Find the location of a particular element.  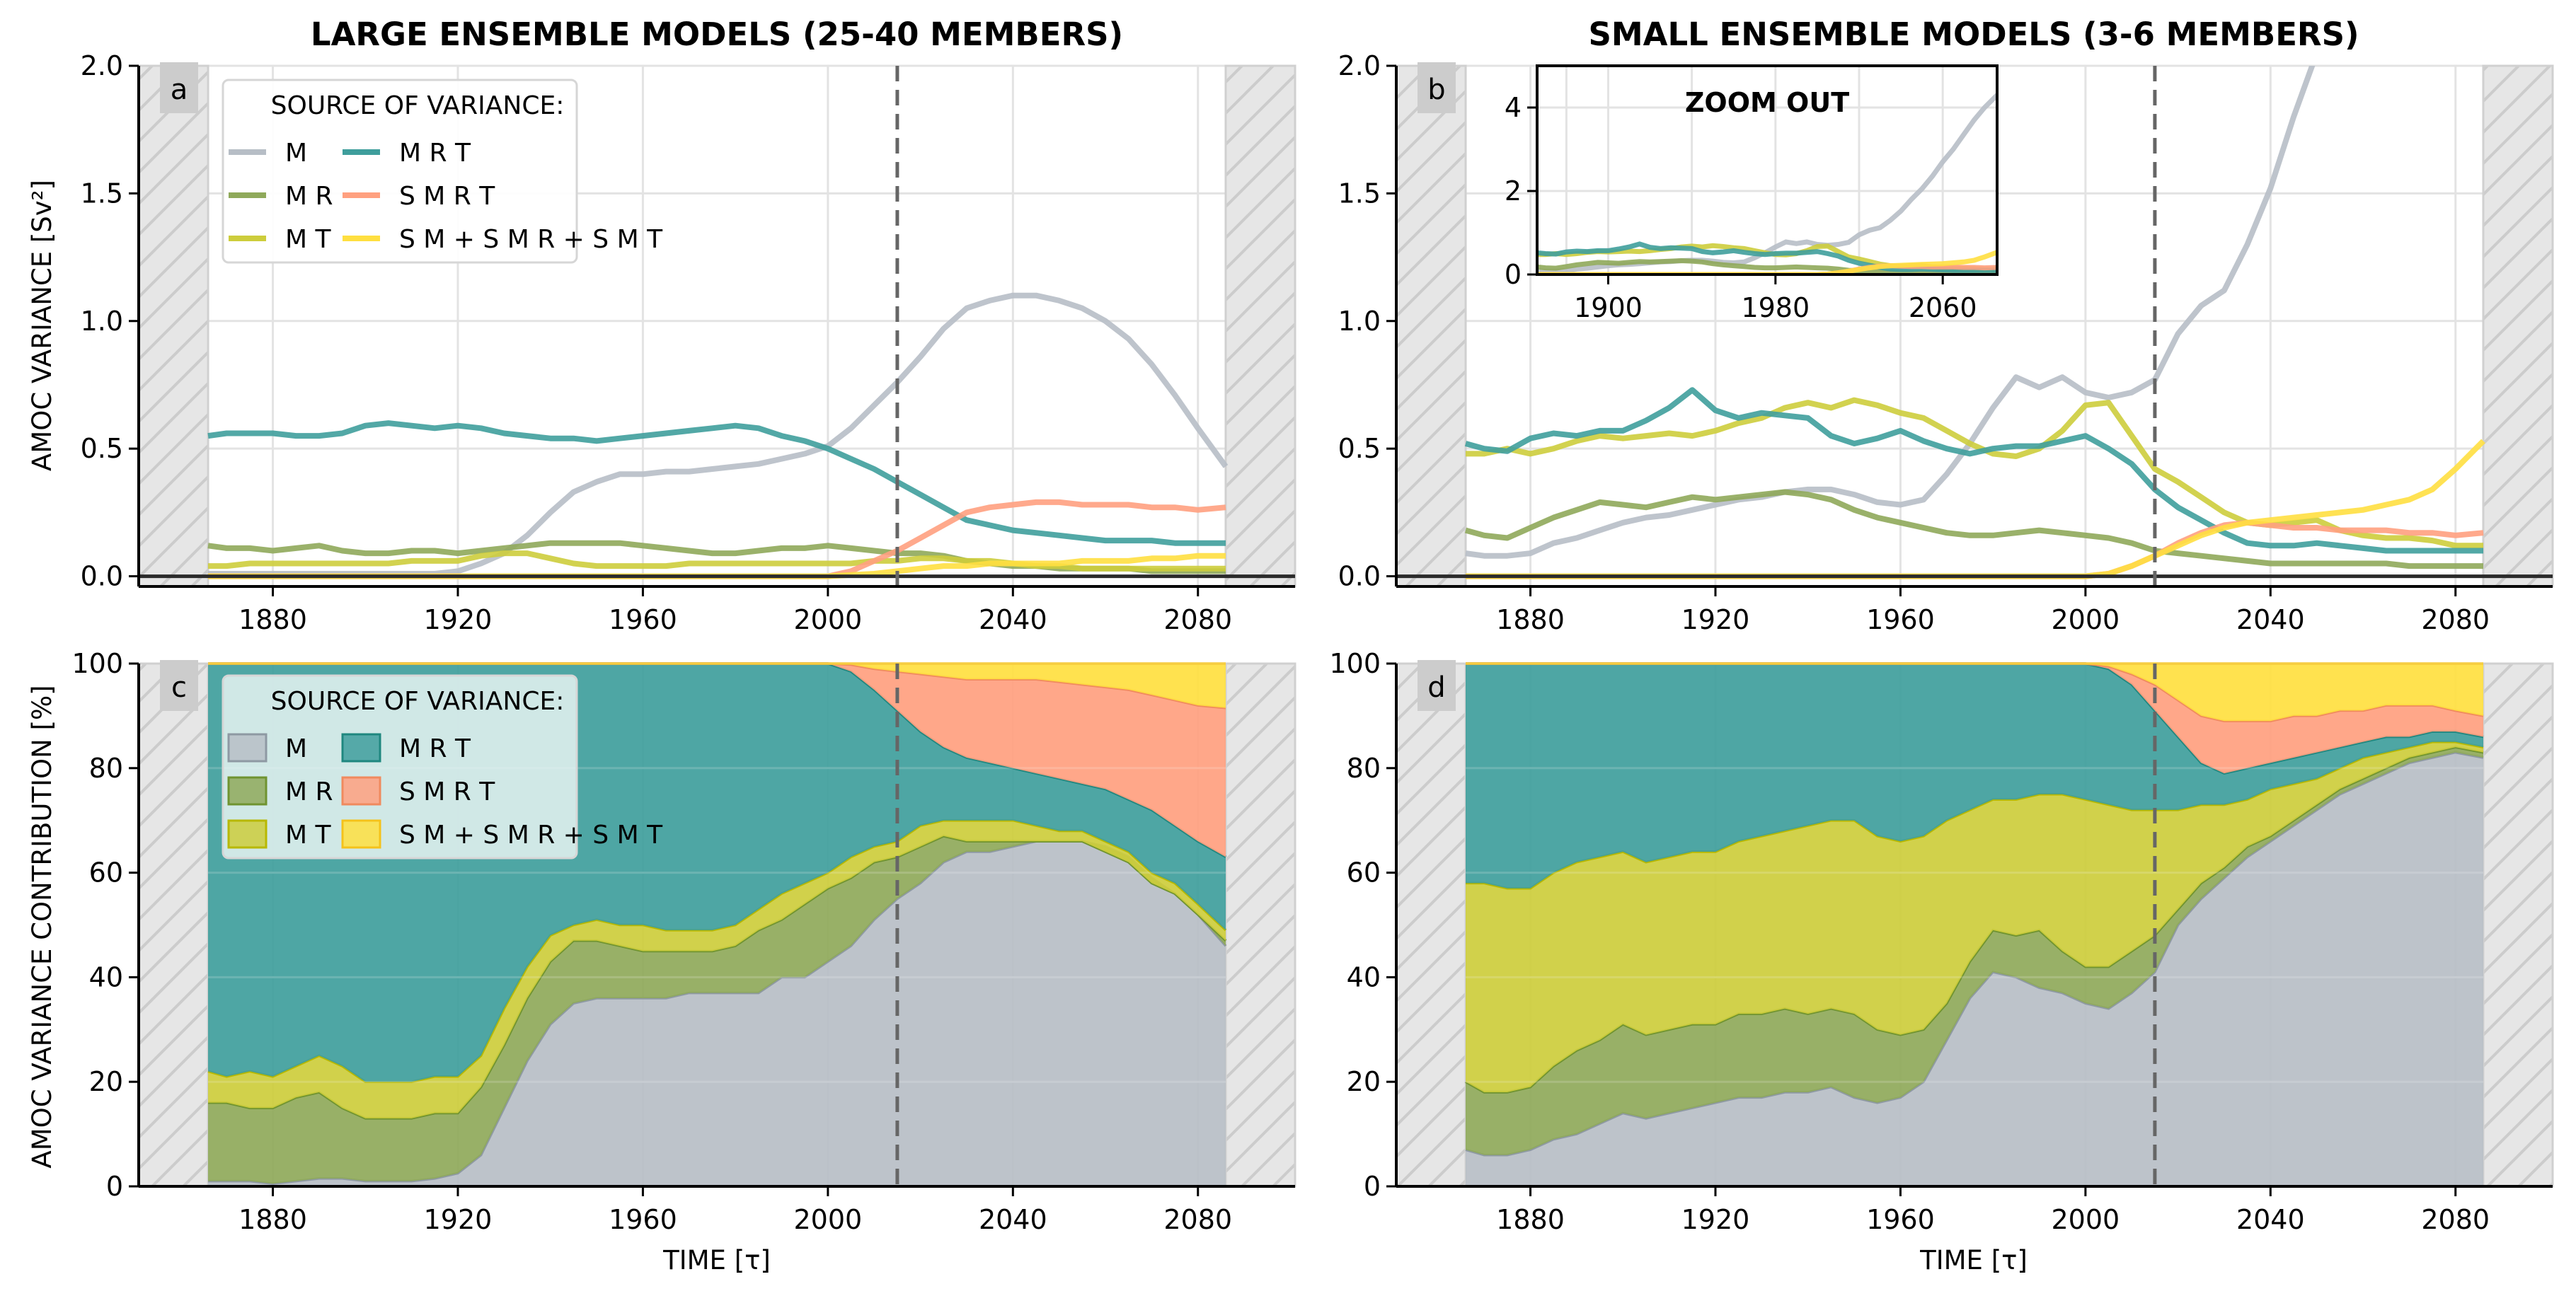

y-tick-label: 0.5 is located at coordinates (102, 448).